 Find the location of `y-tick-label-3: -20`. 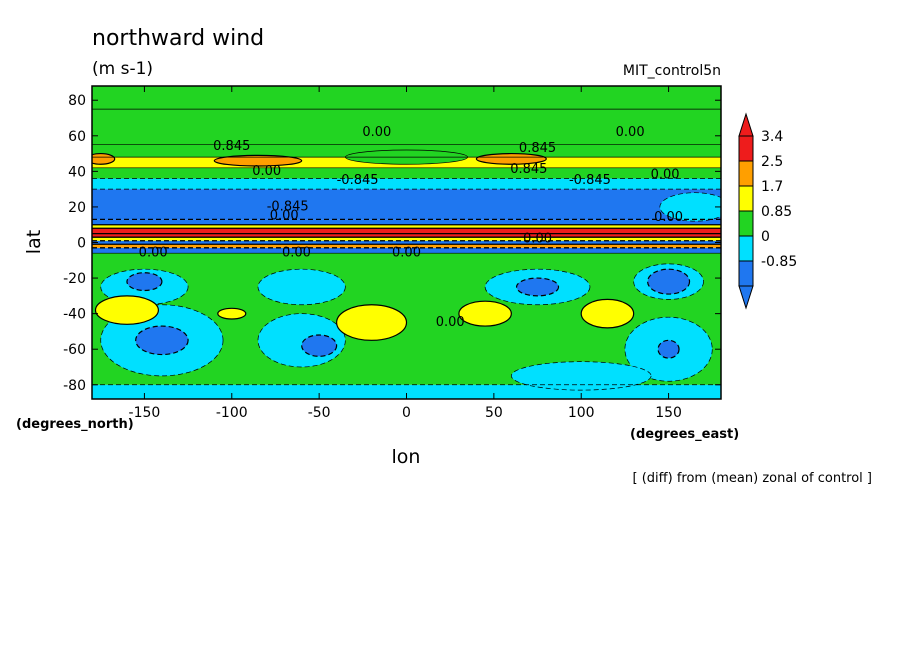

y-tick-label-3: -20 is located at coordinates (74, 279).